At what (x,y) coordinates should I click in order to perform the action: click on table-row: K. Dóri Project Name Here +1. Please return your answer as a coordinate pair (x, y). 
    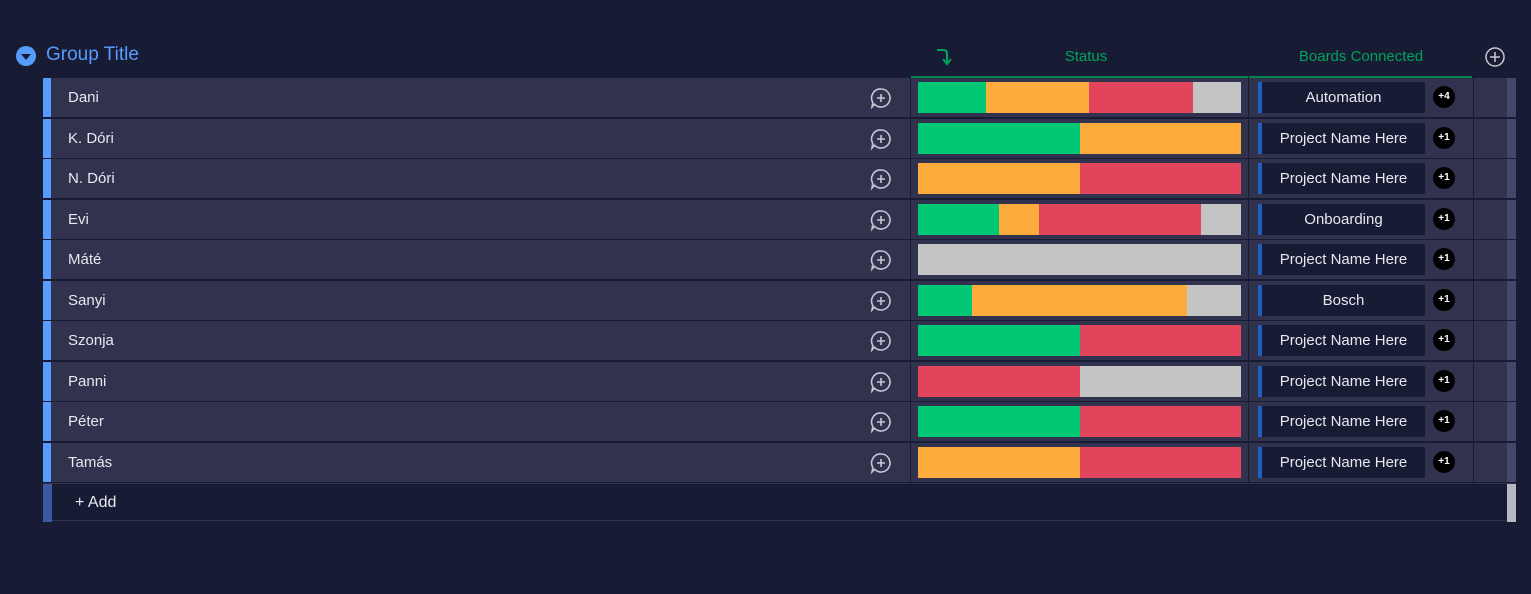
    Looking at the image, I should click on (779, 138).